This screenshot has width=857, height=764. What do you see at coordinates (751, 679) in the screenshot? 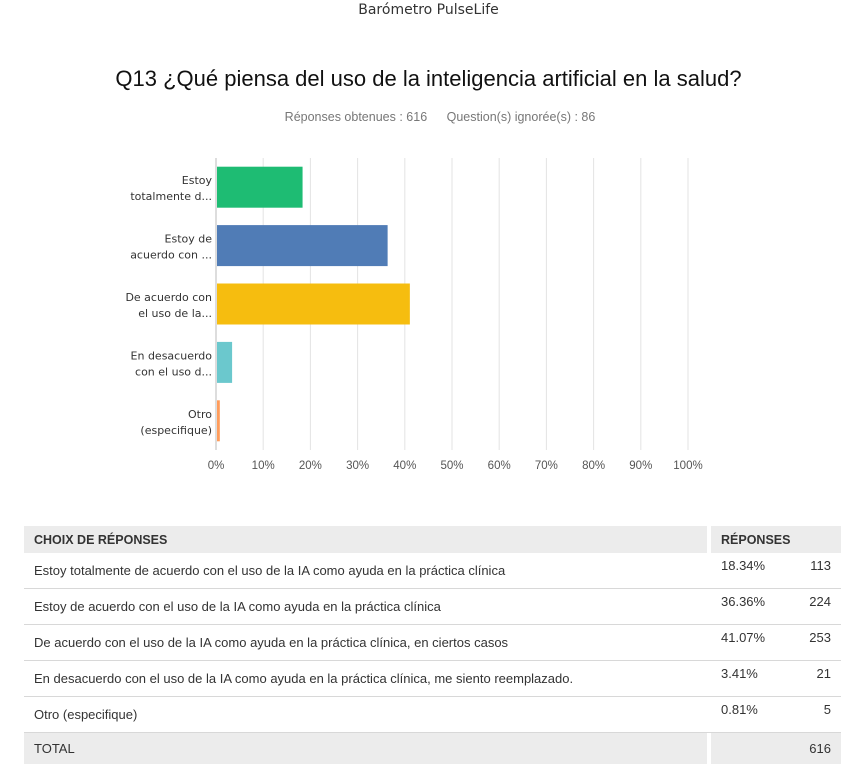
I see `response-percent: 3.41%` at bounding box center [751, 679].